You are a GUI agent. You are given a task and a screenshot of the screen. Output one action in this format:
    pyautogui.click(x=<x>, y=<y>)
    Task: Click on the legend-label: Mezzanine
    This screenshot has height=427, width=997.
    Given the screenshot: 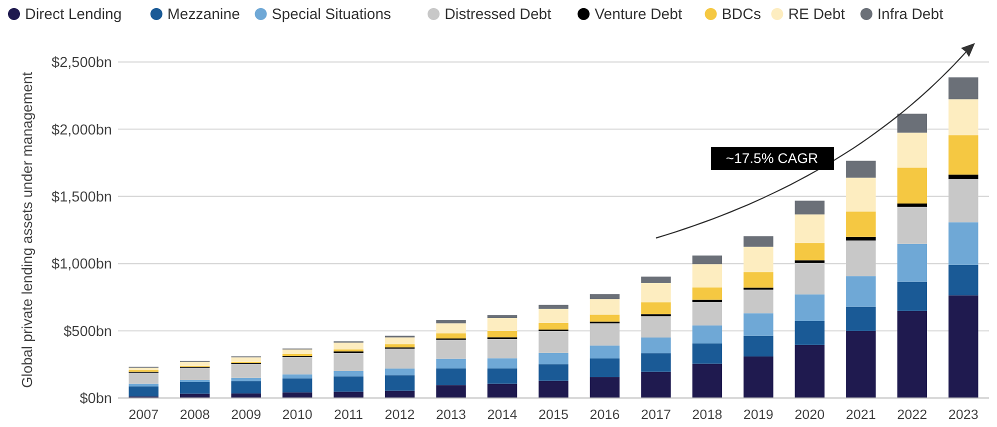 What is the action you would take?
    pyautogui.click(x=203, y=14)
    